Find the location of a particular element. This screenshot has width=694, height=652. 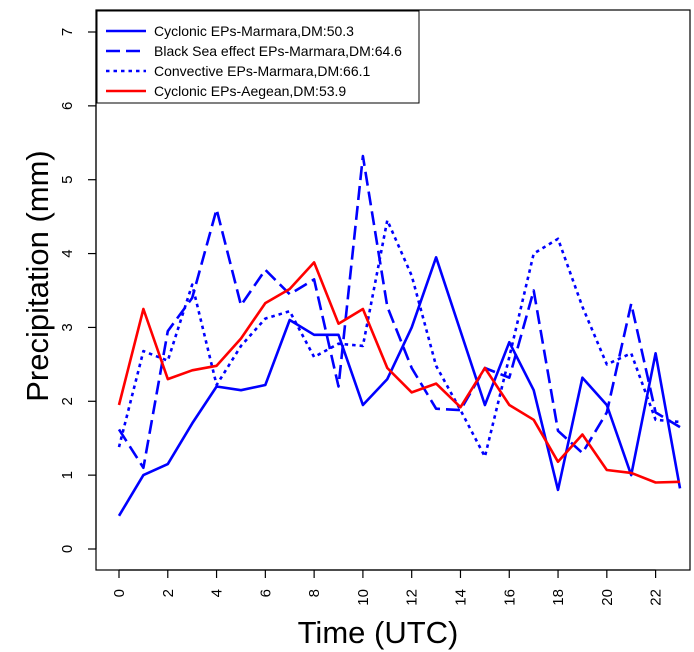

x-tick-label-4: 4 is located at coordinates (217, 593).